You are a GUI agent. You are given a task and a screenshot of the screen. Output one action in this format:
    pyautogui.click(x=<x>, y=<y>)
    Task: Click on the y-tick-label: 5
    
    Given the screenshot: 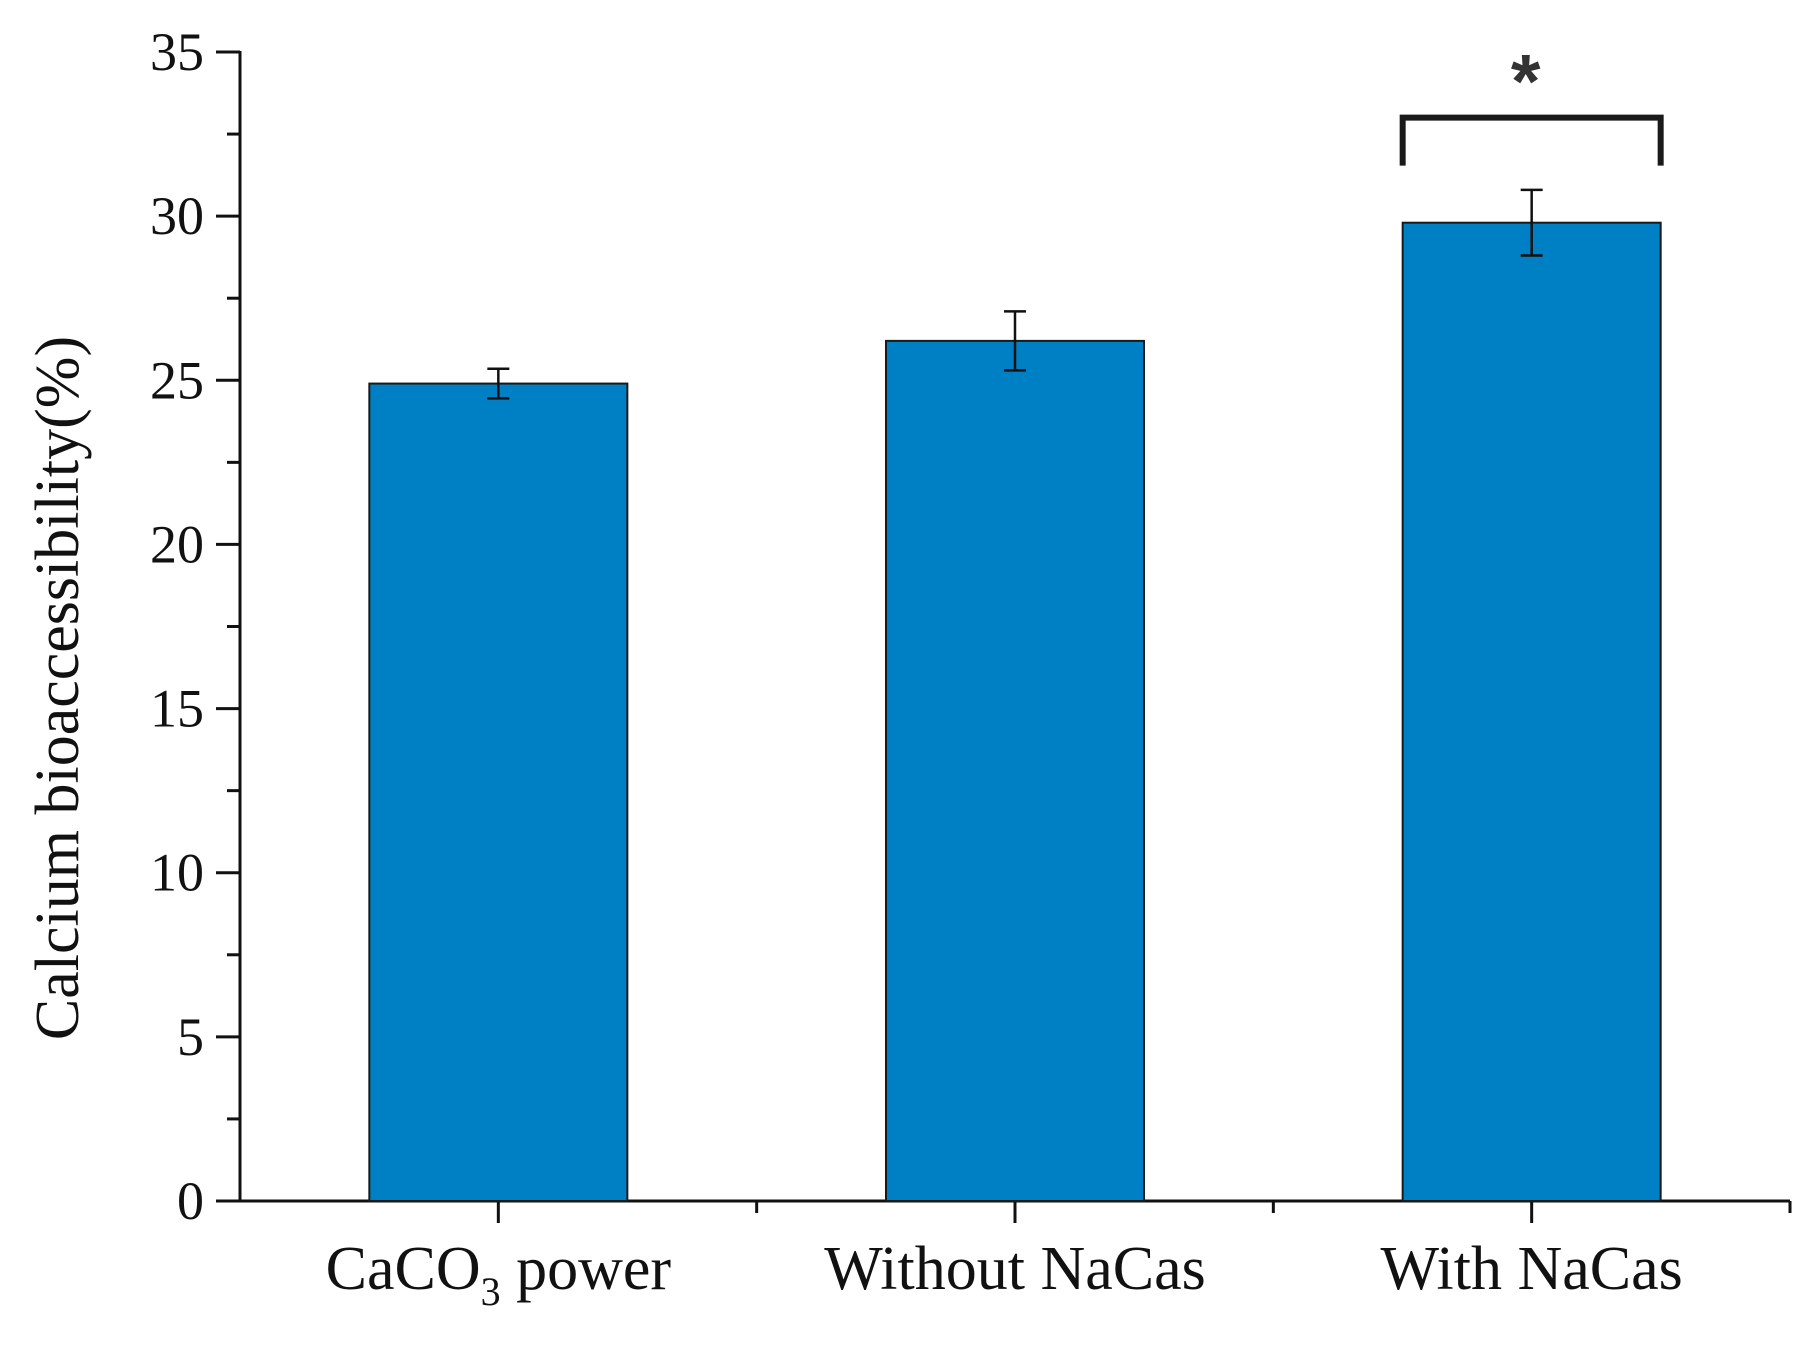 What is the action you would take?
    pyautogui.click(x=190, y=1037)
    